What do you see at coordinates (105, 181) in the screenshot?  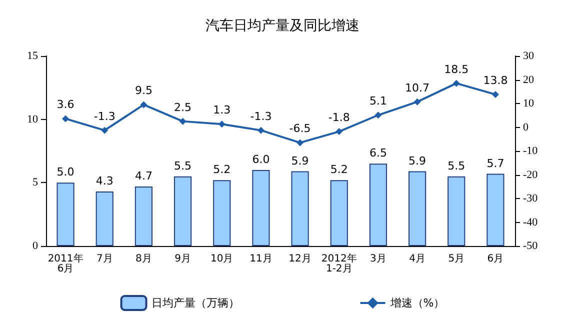 I see `data-label: 4.3` at bounding box center [105, 181].